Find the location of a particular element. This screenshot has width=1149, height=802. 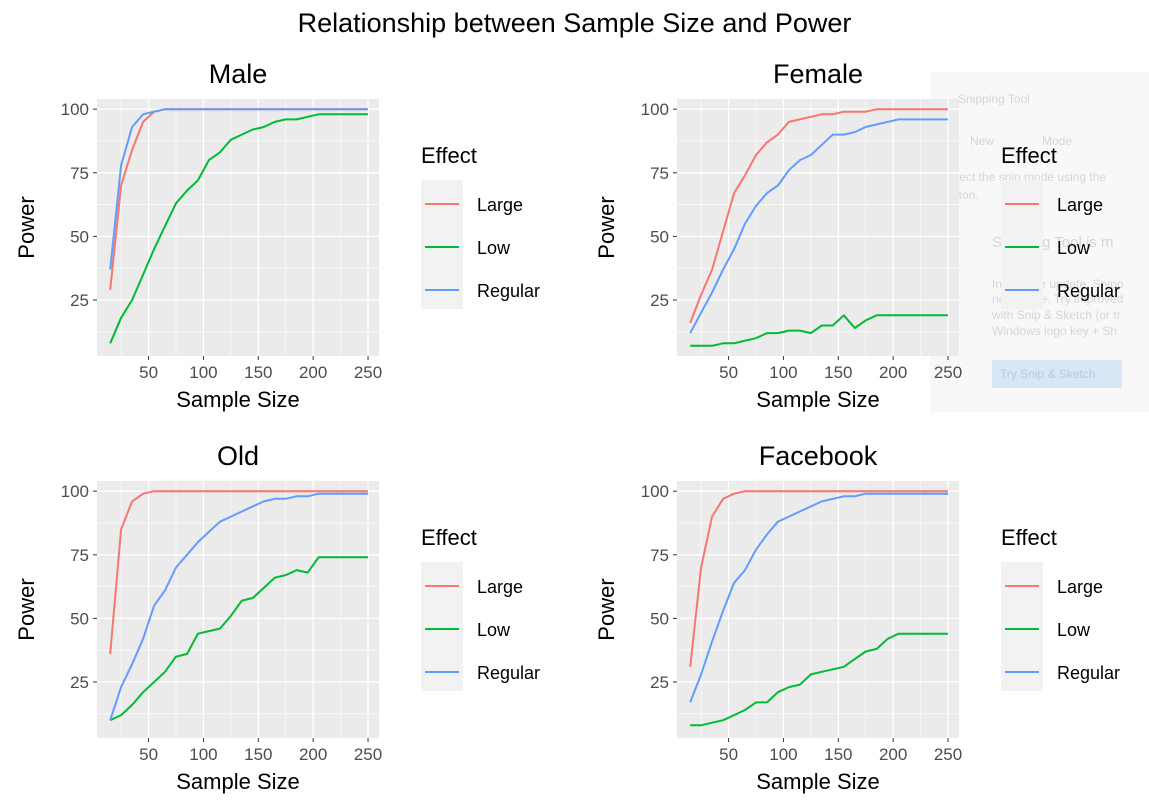

panel-title: Old is located at coordinates (238, 456).